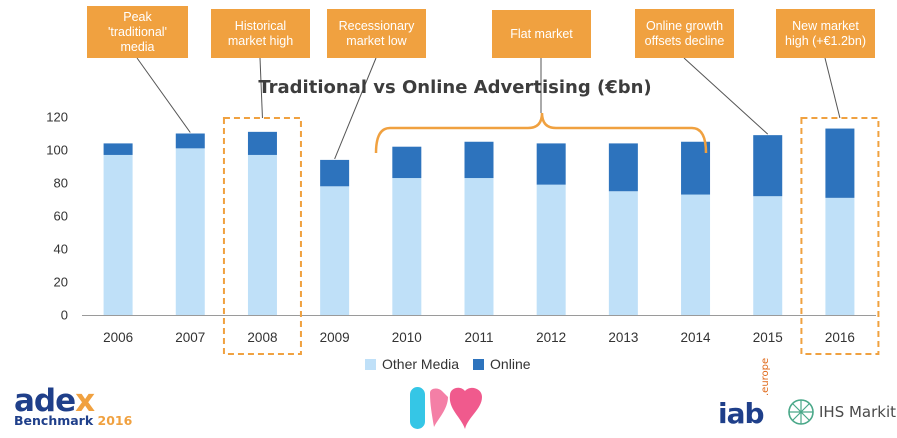  What do you see at coordinates (190, 231) in the screenshot?
I see `bar-other-media-2007` at bounding box center [190, 231].